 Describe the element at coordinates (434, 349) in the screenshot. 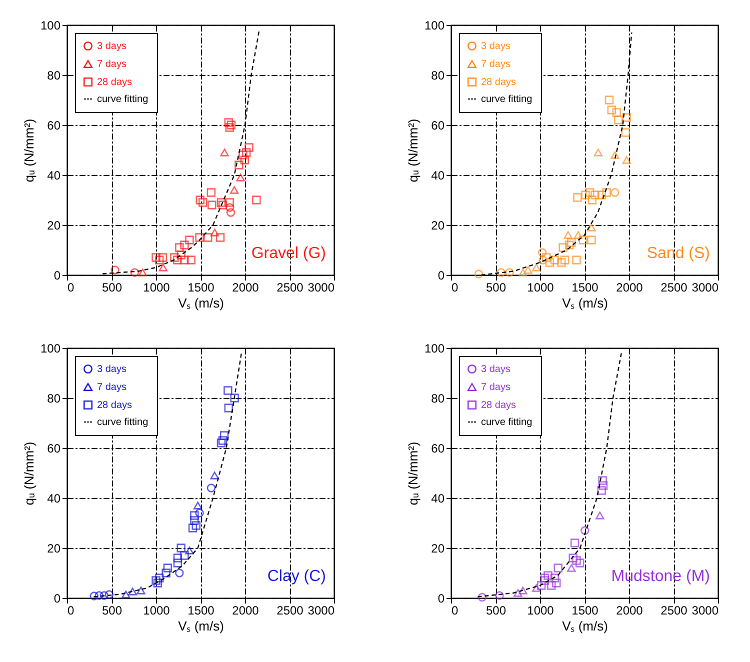

I see `y-tick-label: 100` at that location.